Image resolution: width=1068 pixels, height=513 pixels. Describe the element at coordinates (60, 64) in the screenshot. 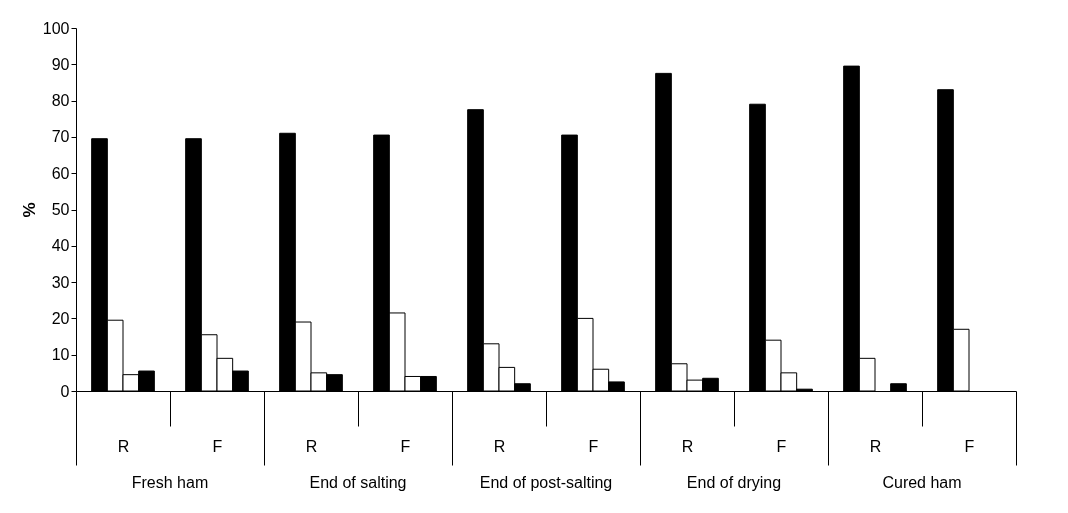

I see `y-tick-label: 90` at that location.